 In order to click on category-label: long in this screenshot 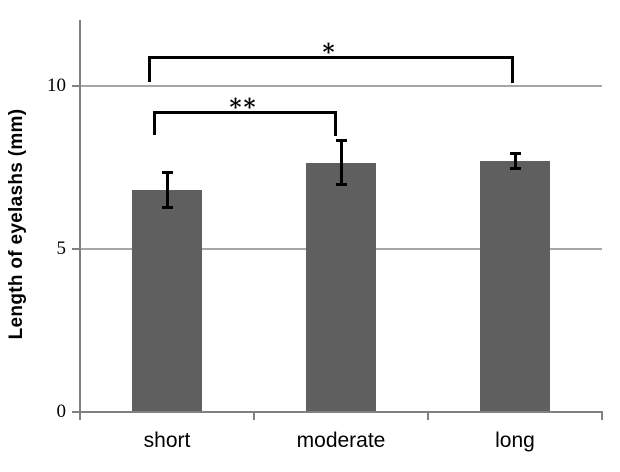, I will do `click(515, 440)`.